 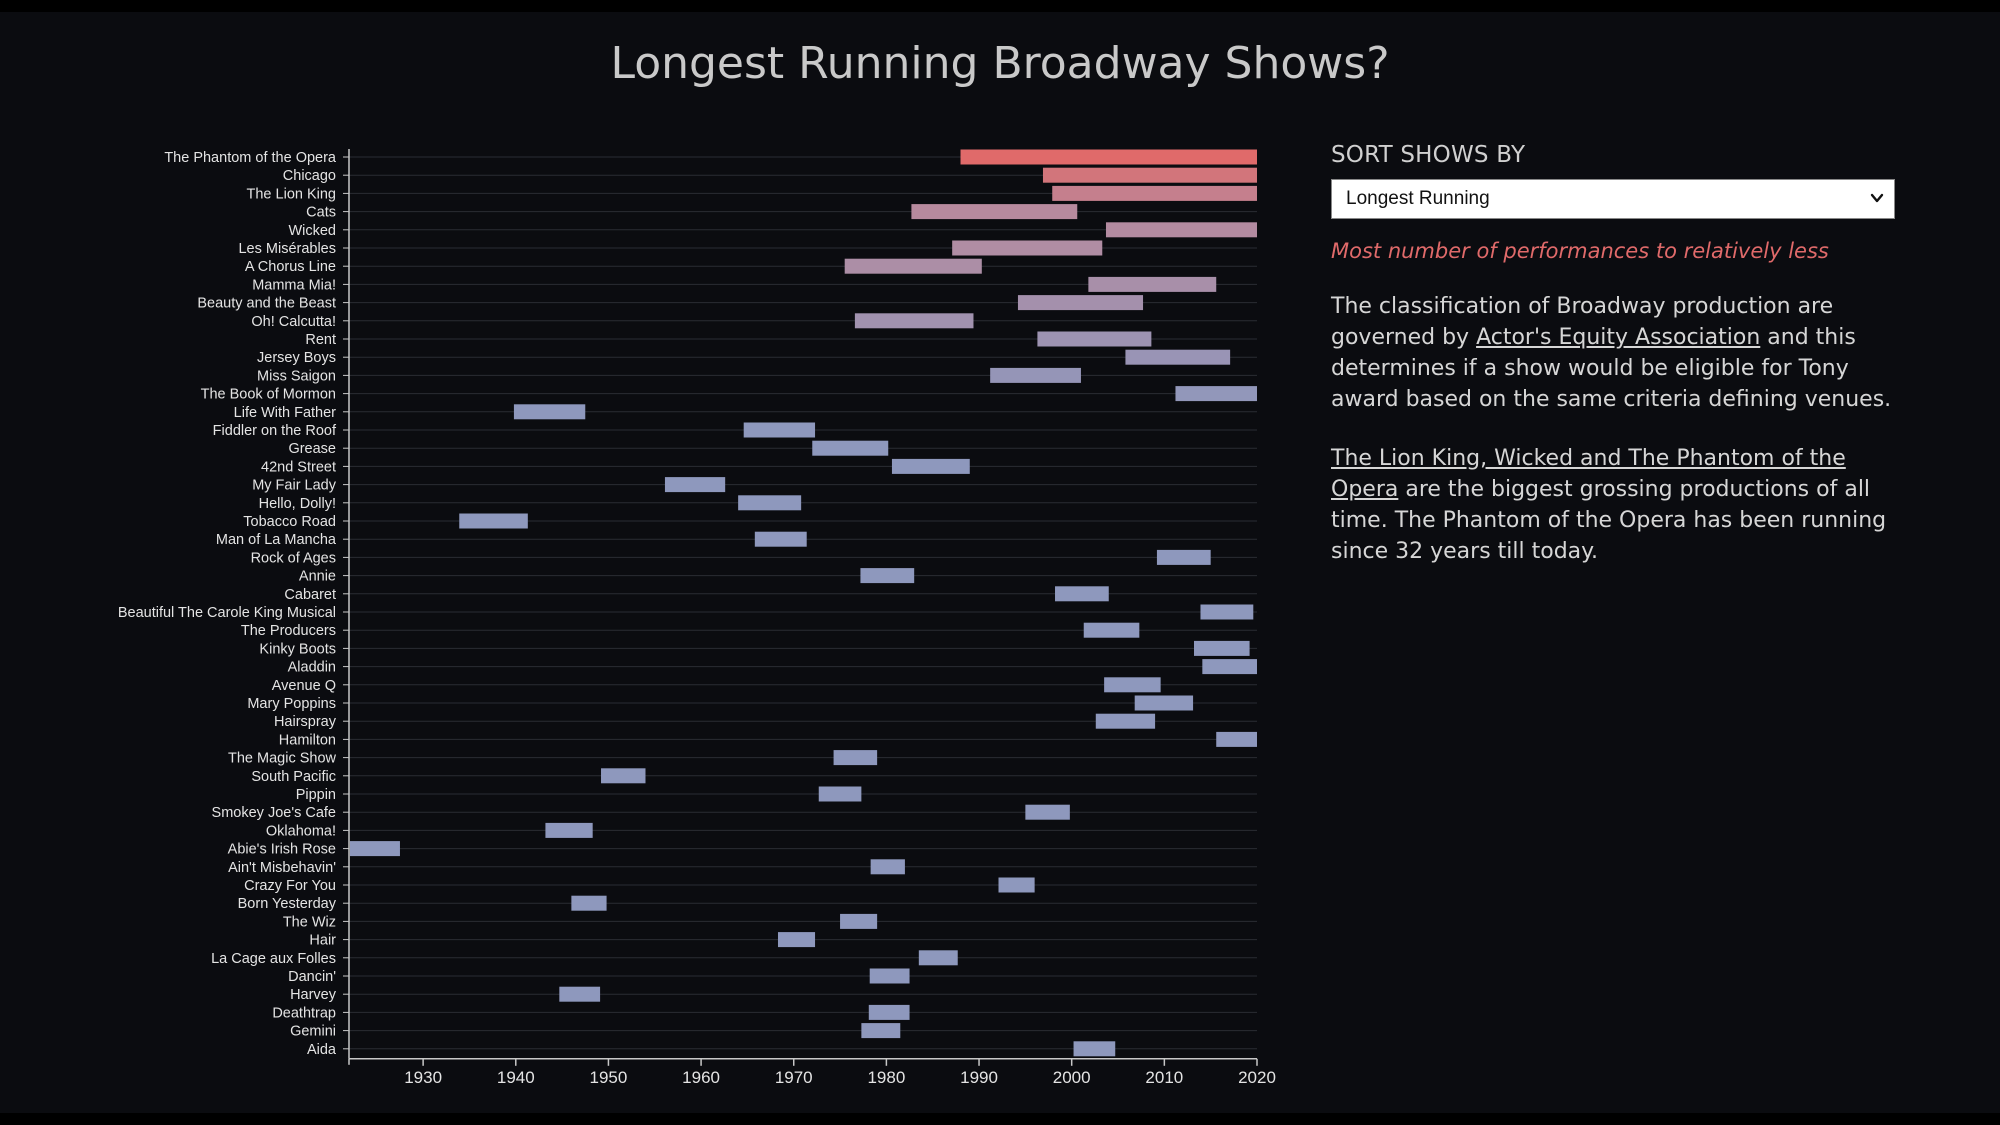 What do you see at coordinates (309, 176) in the screenshot?
I see `category-label: Chicago` at bounding box center [309, 176].